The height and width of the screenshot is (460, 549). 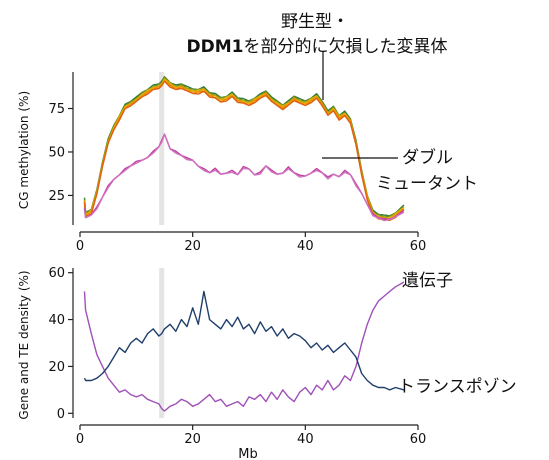 What do you see at coordinates (61, 414) in the screenshot?
I see `y-tick-label: 0` at bounding box center [61, 414].